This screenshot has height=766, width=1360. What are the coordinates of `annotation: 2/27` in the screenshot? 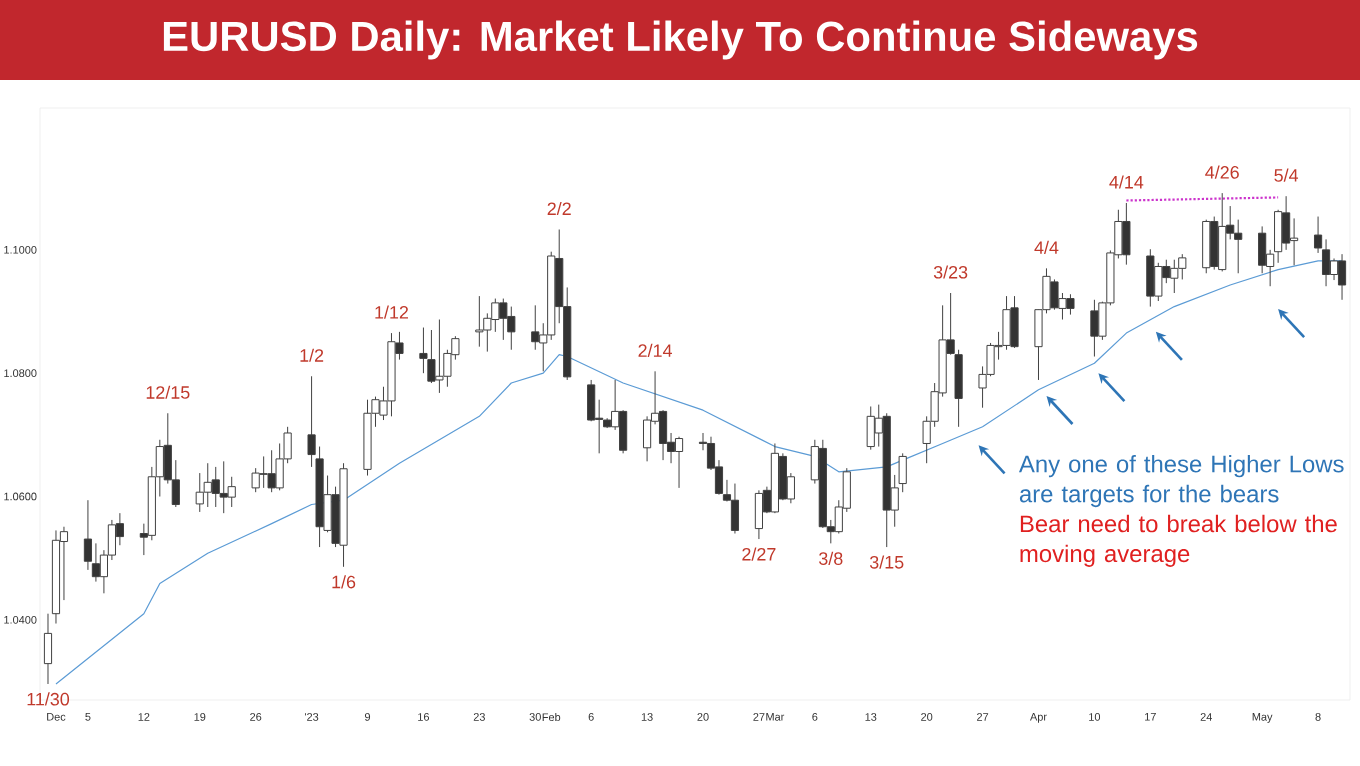 It's located at (759, 554).